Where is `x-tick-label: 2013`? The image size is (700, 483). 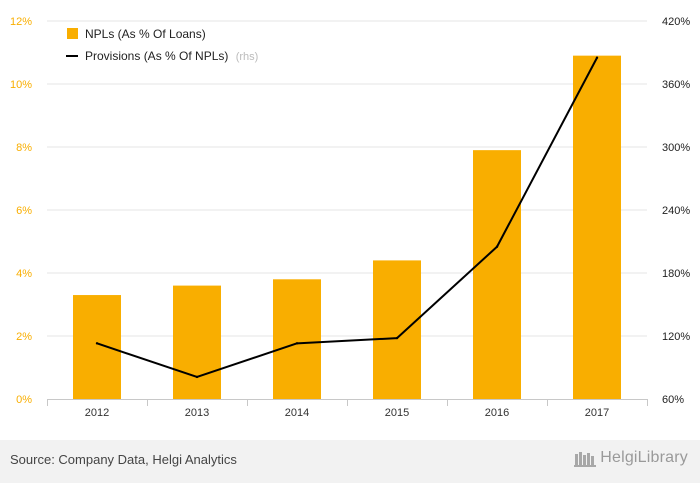 x-tick-label: 2013 is located at coordinates (197, 413).